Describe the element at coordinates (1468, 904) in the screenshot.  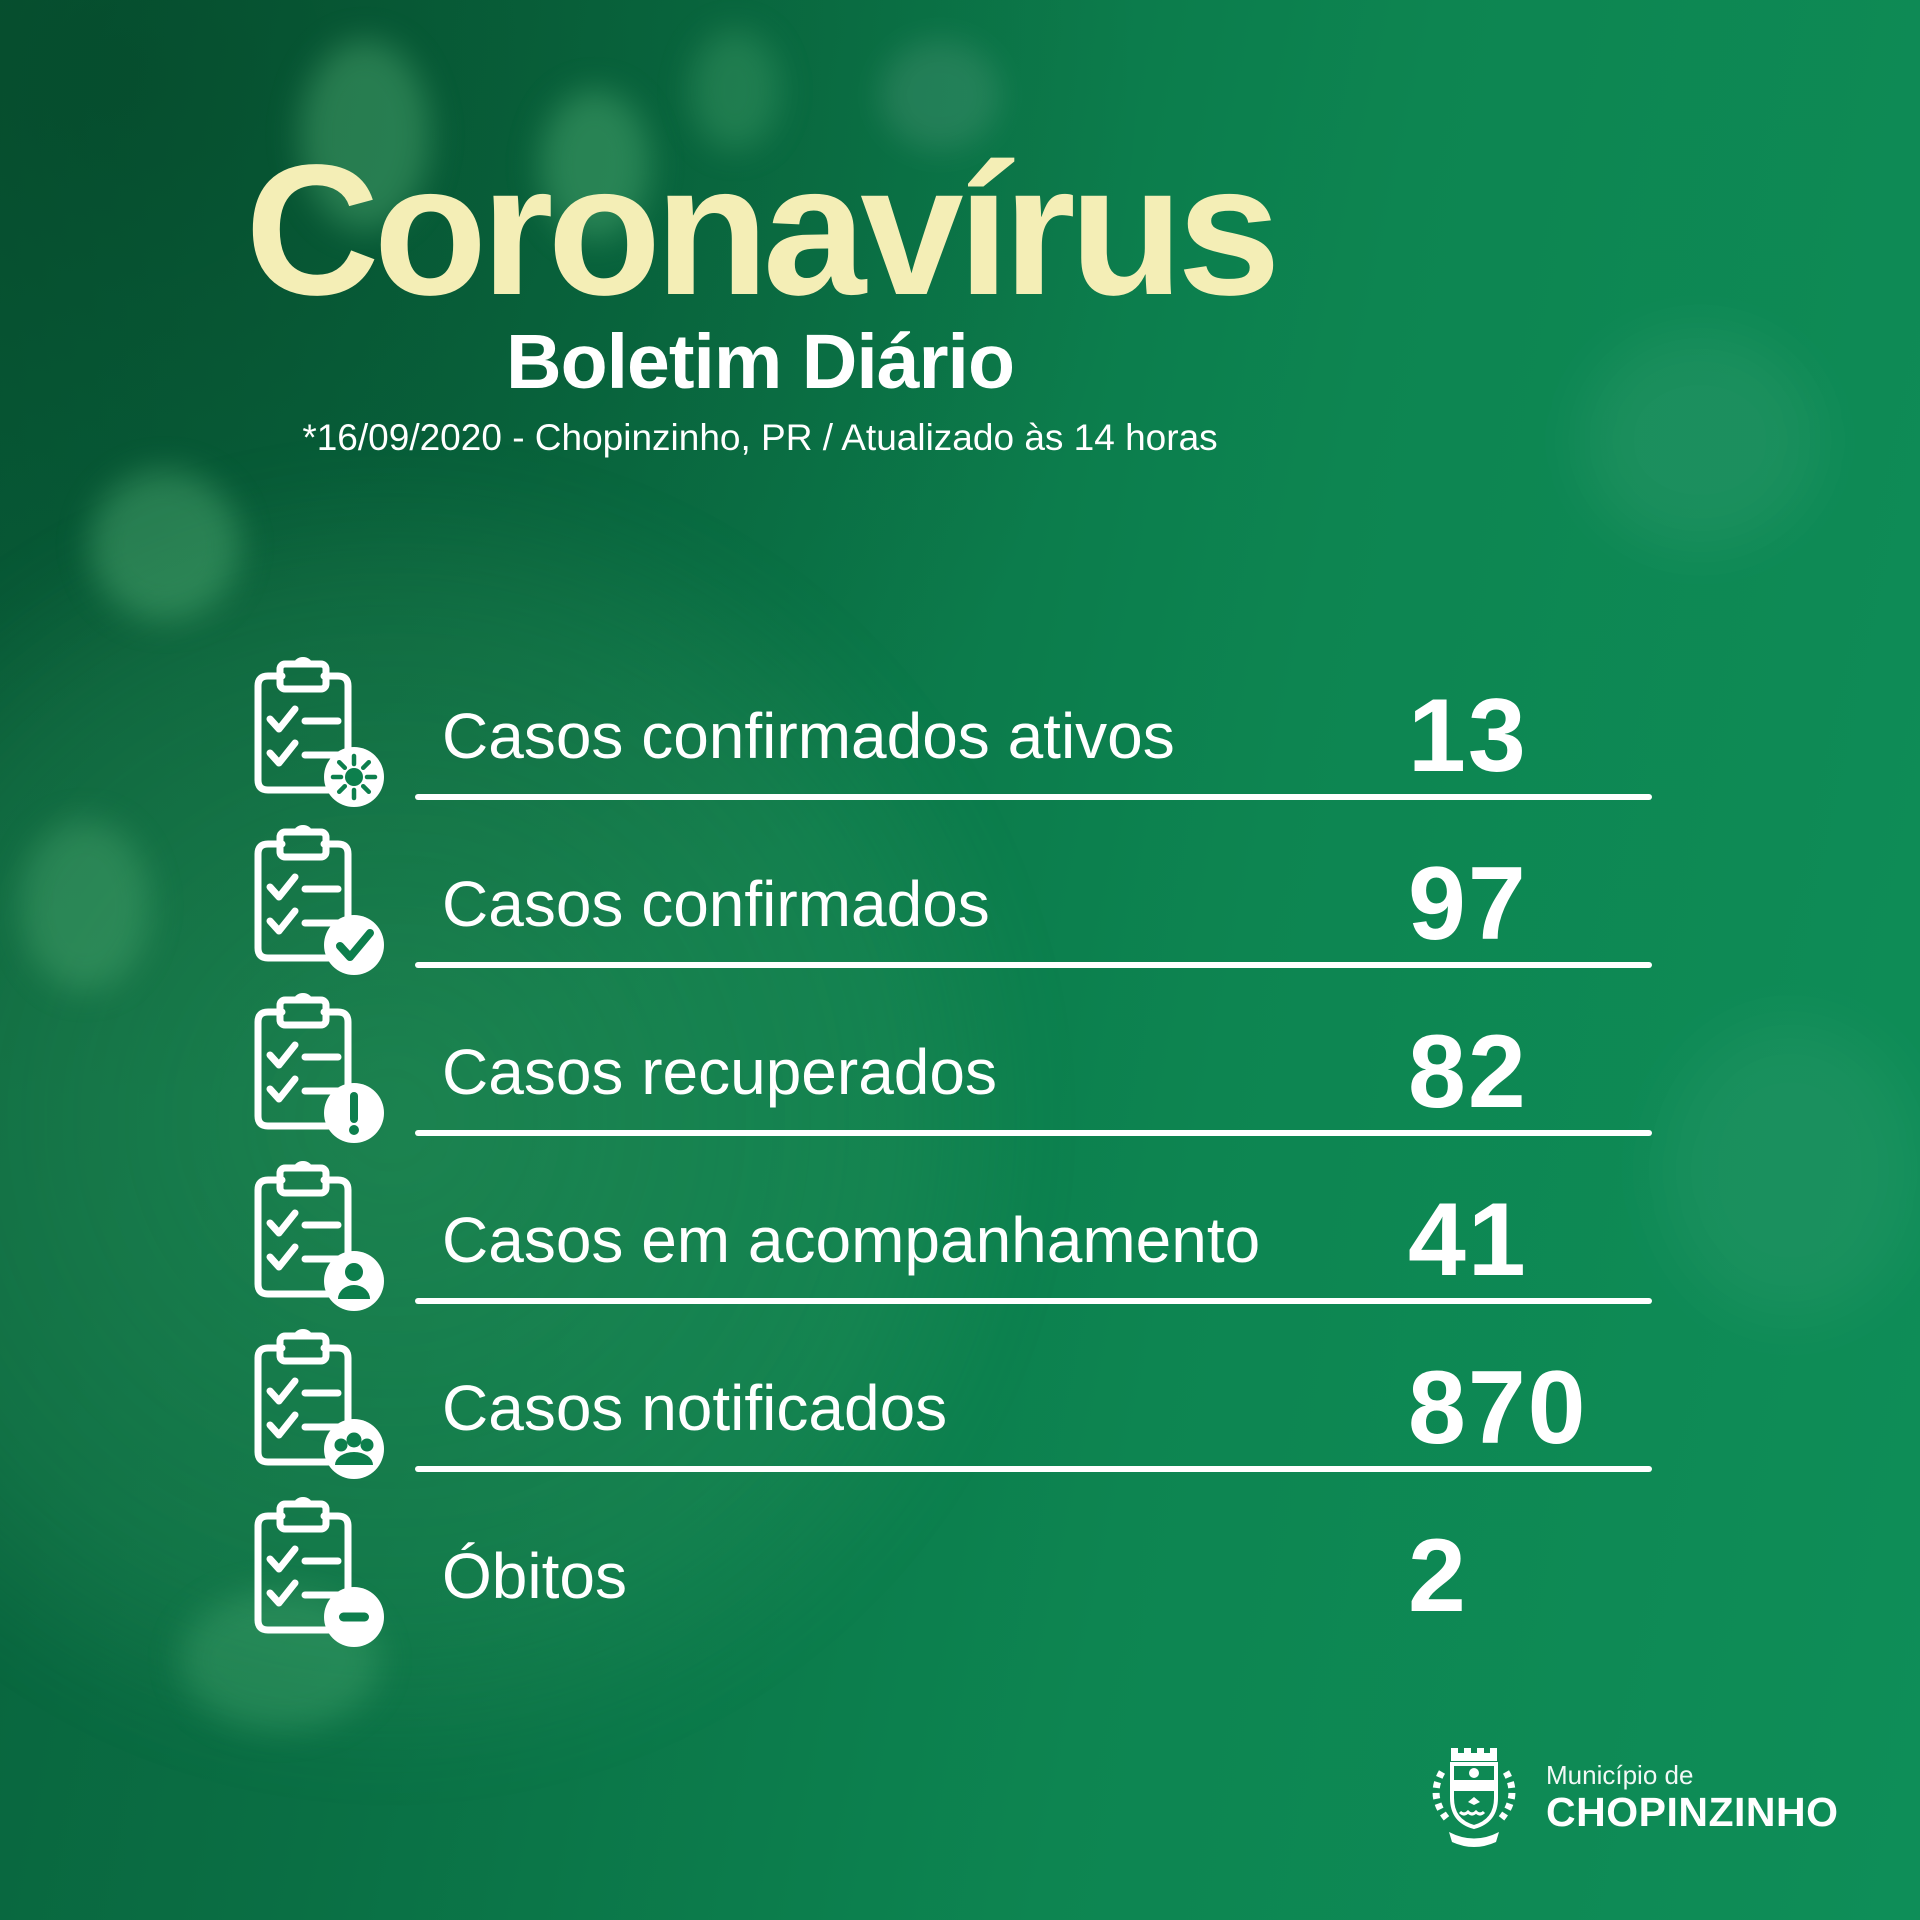
I see `stat-value: 97` at that location.